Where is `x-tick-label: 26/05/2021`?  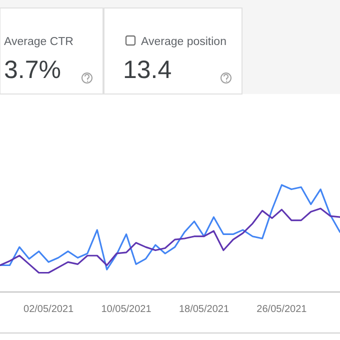 x-tick-label: 26/05/2021 is located at coordinates (282, 309).